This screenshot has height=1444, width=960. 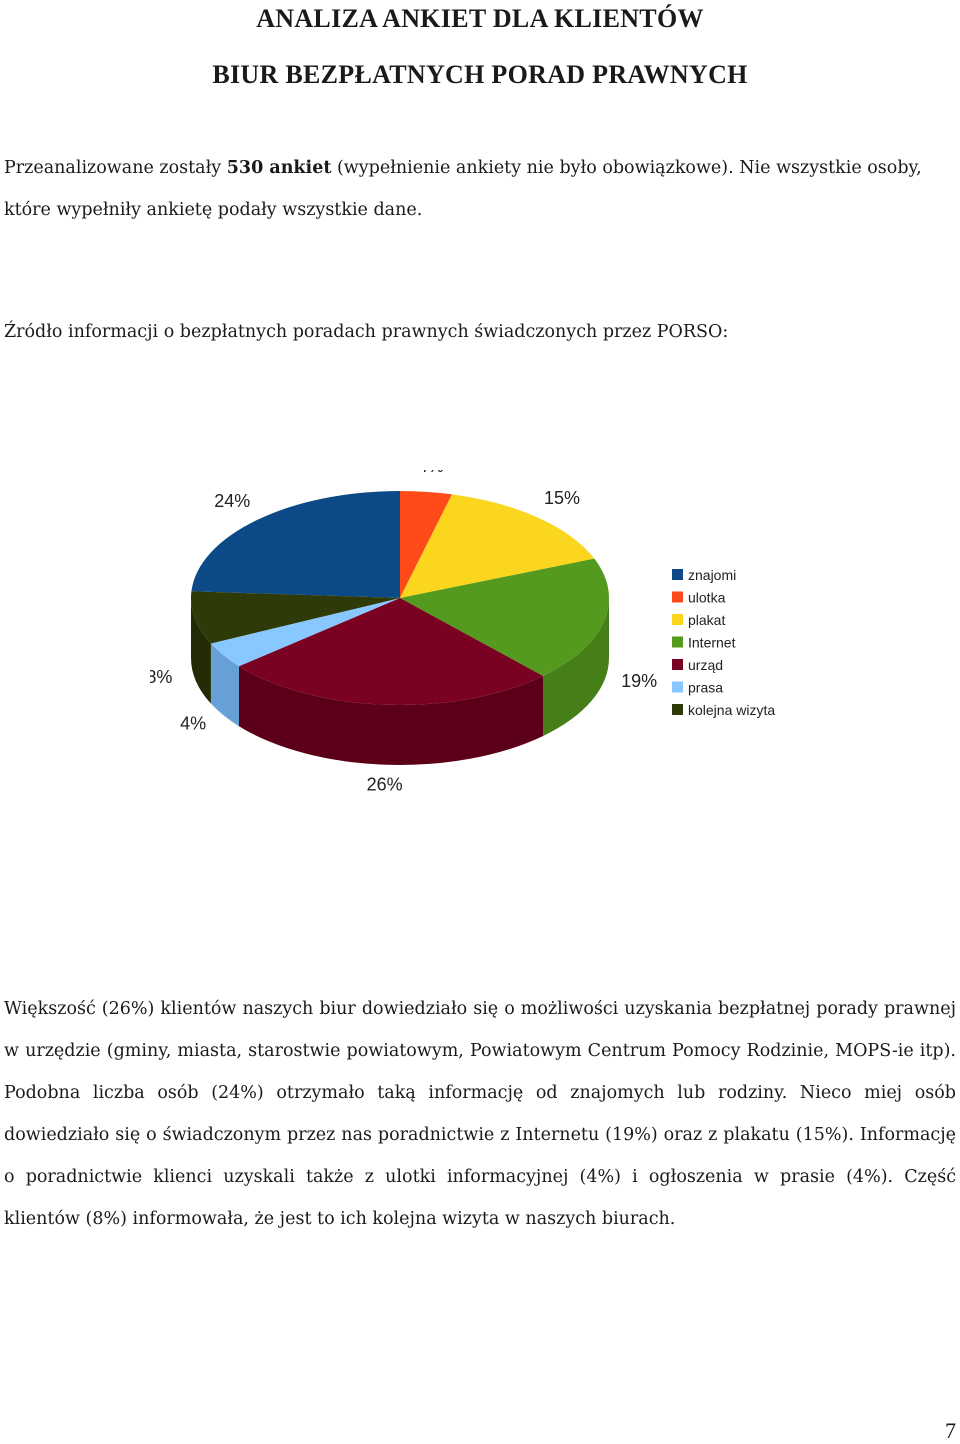 I want to click on data-label-prasa: 4%, so click(x=193, y=723).